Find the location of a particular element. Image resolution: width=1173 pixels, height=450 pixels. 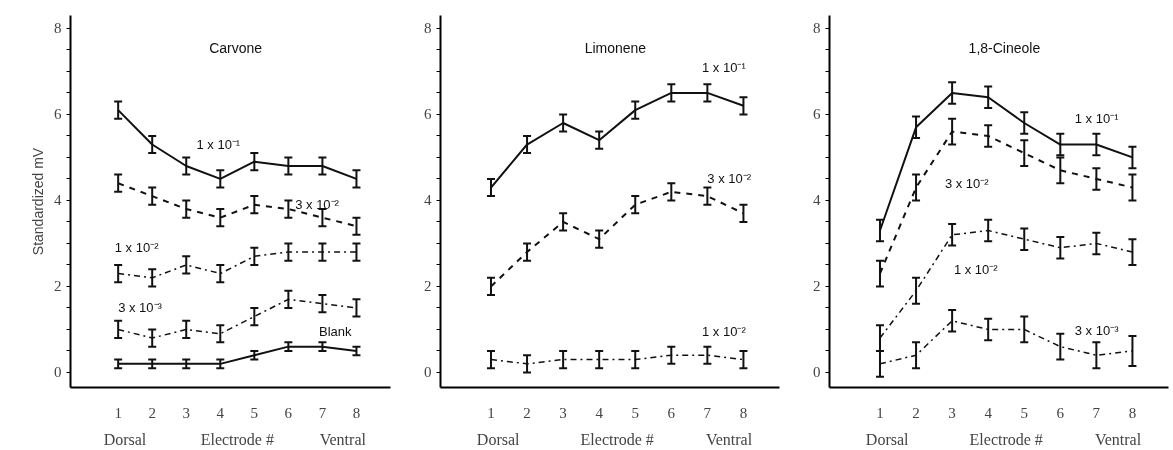

text: Carvone is located at coordinates (236, 47).